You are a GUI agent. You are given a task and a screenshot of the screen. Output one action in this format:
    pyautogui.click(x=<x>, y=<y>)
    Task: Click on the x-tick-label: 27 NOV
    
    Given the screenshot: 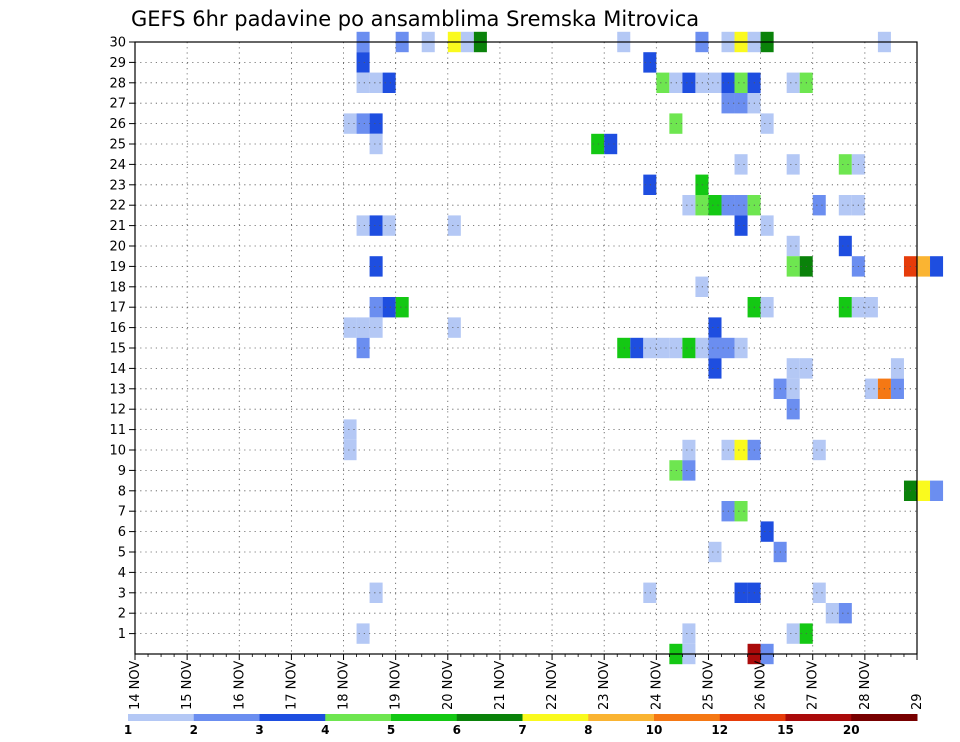 What is the action you would take?
    pyautogui.click(x=813, y=685)
    